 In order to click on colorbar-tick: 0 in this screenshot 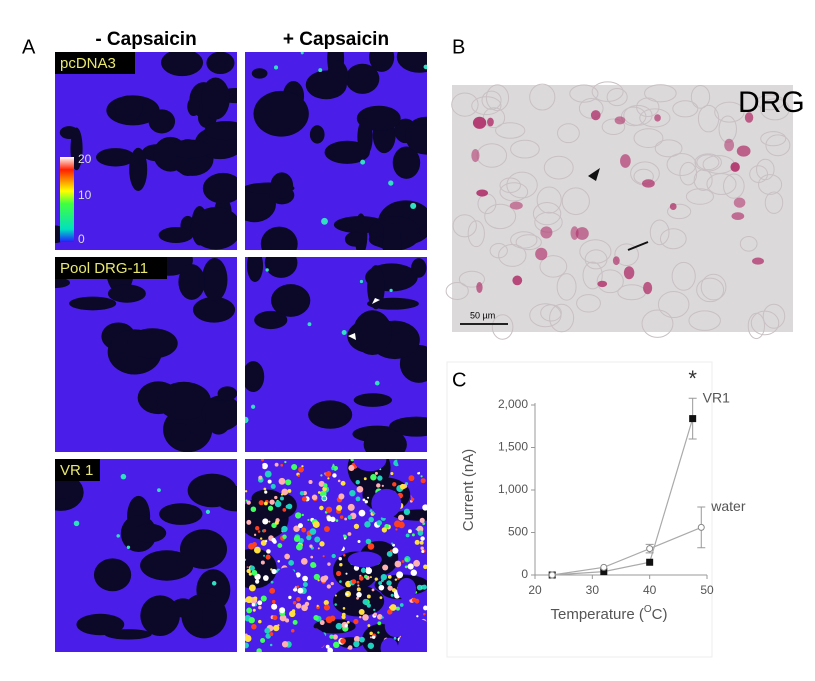, I will do `click(81, 239)`.